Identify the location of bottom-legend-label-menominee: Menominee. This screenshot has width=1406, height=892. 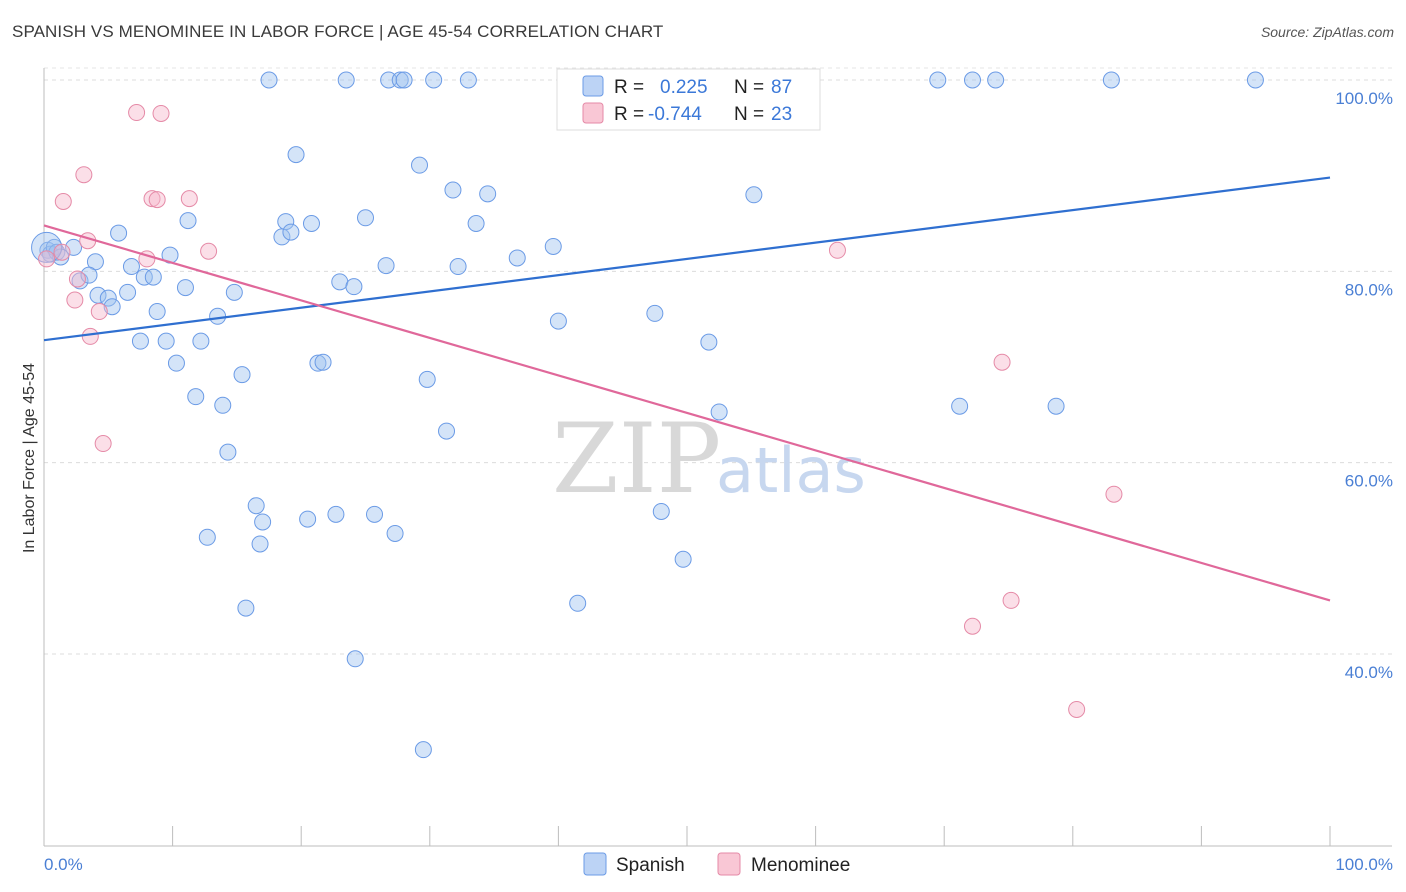
(800, 865).